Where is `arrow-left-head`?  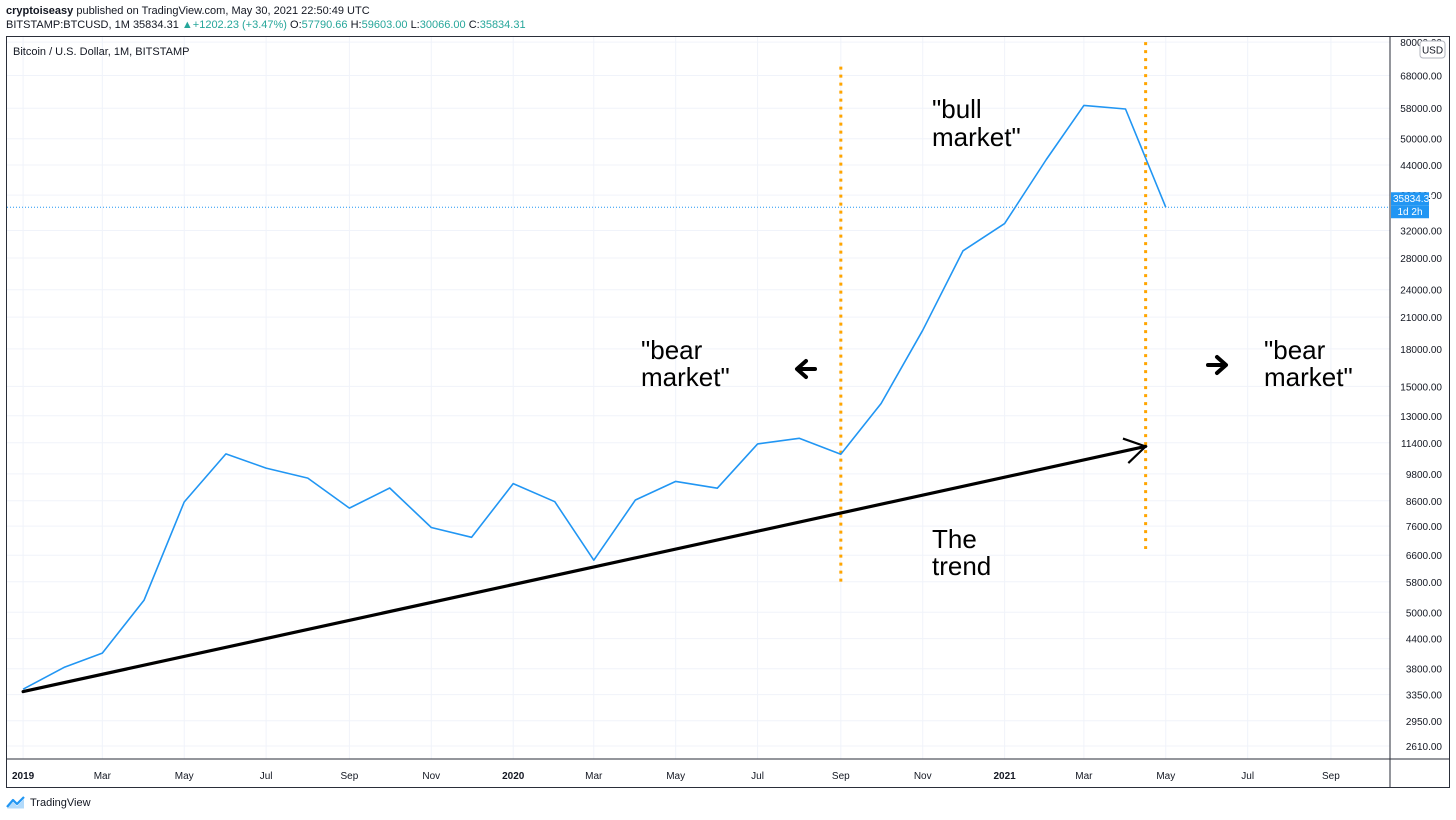 arrow-left-head is located at coordinates (801, 369).